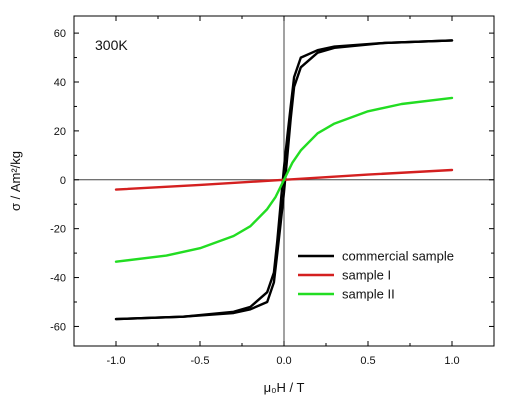 This screenshot has height=396, width=510. What do you see at coordinates (58, 327) in the screenshot?
I see `y-tick-label: -60` at bounding box center [58, 327].